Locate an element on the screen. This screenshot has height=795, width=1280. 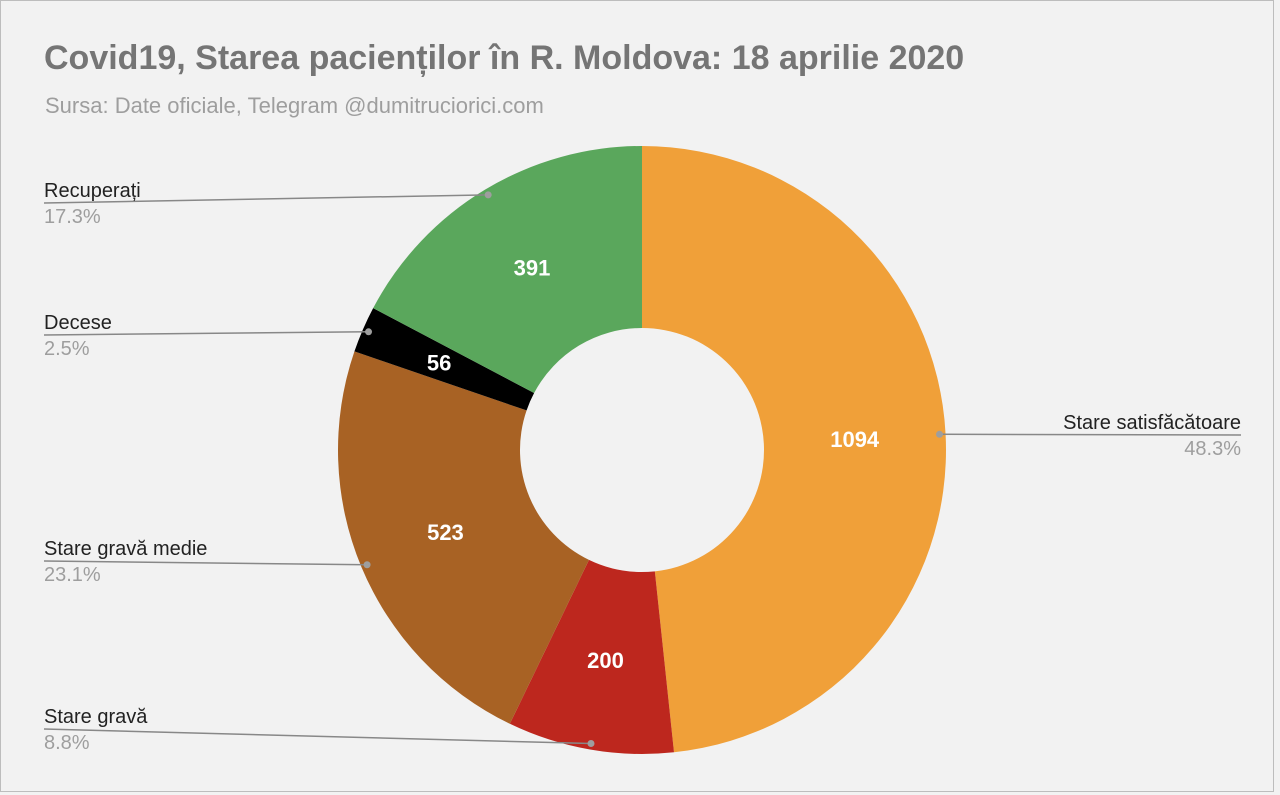
slice-percent-stare-grava-medie: 23.1% is located at coordinates (72, 575).